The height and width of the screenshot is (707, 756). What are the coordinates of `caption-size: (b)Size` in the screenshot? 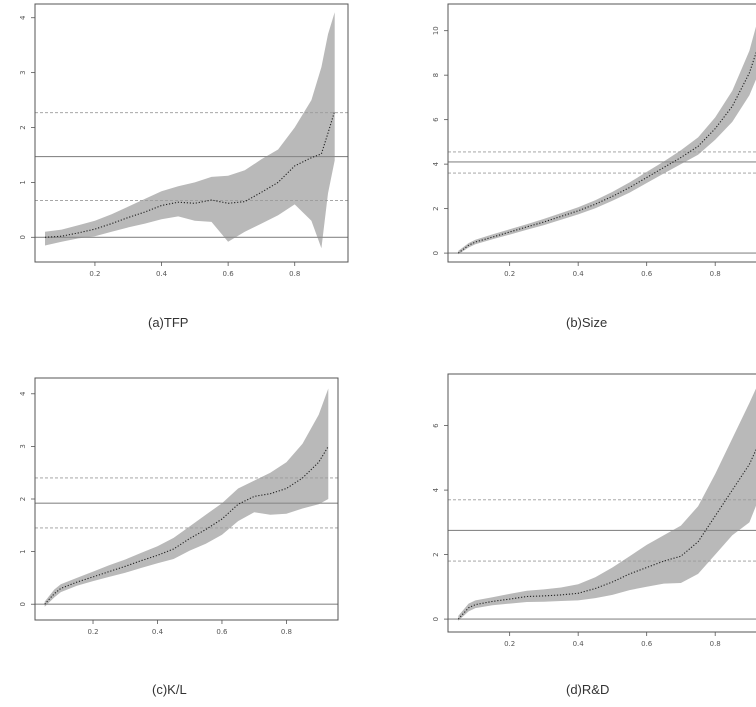 It's located at (587, 322).